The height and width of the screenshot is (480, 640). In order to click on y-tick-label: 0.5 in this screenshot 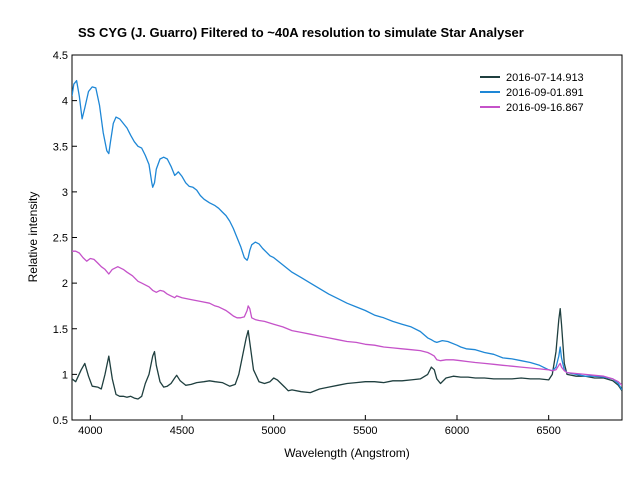, I will do `click(60, 421)`.